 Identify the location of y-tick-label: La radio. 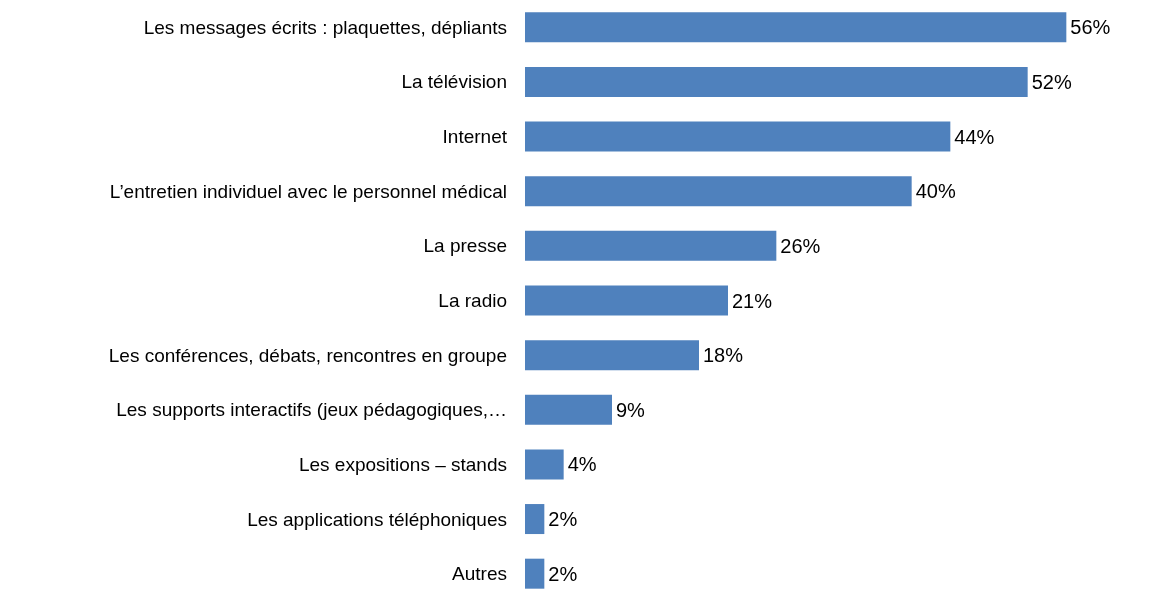
(472, 300).